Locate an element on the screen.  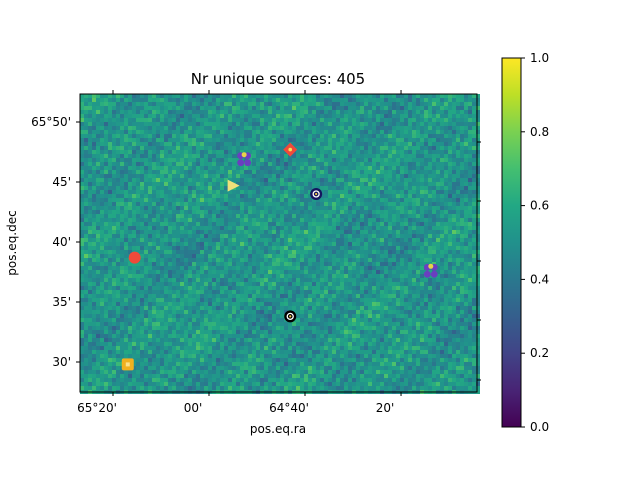
x-tick-label: 65°20' is located at coordinates (97, 408).